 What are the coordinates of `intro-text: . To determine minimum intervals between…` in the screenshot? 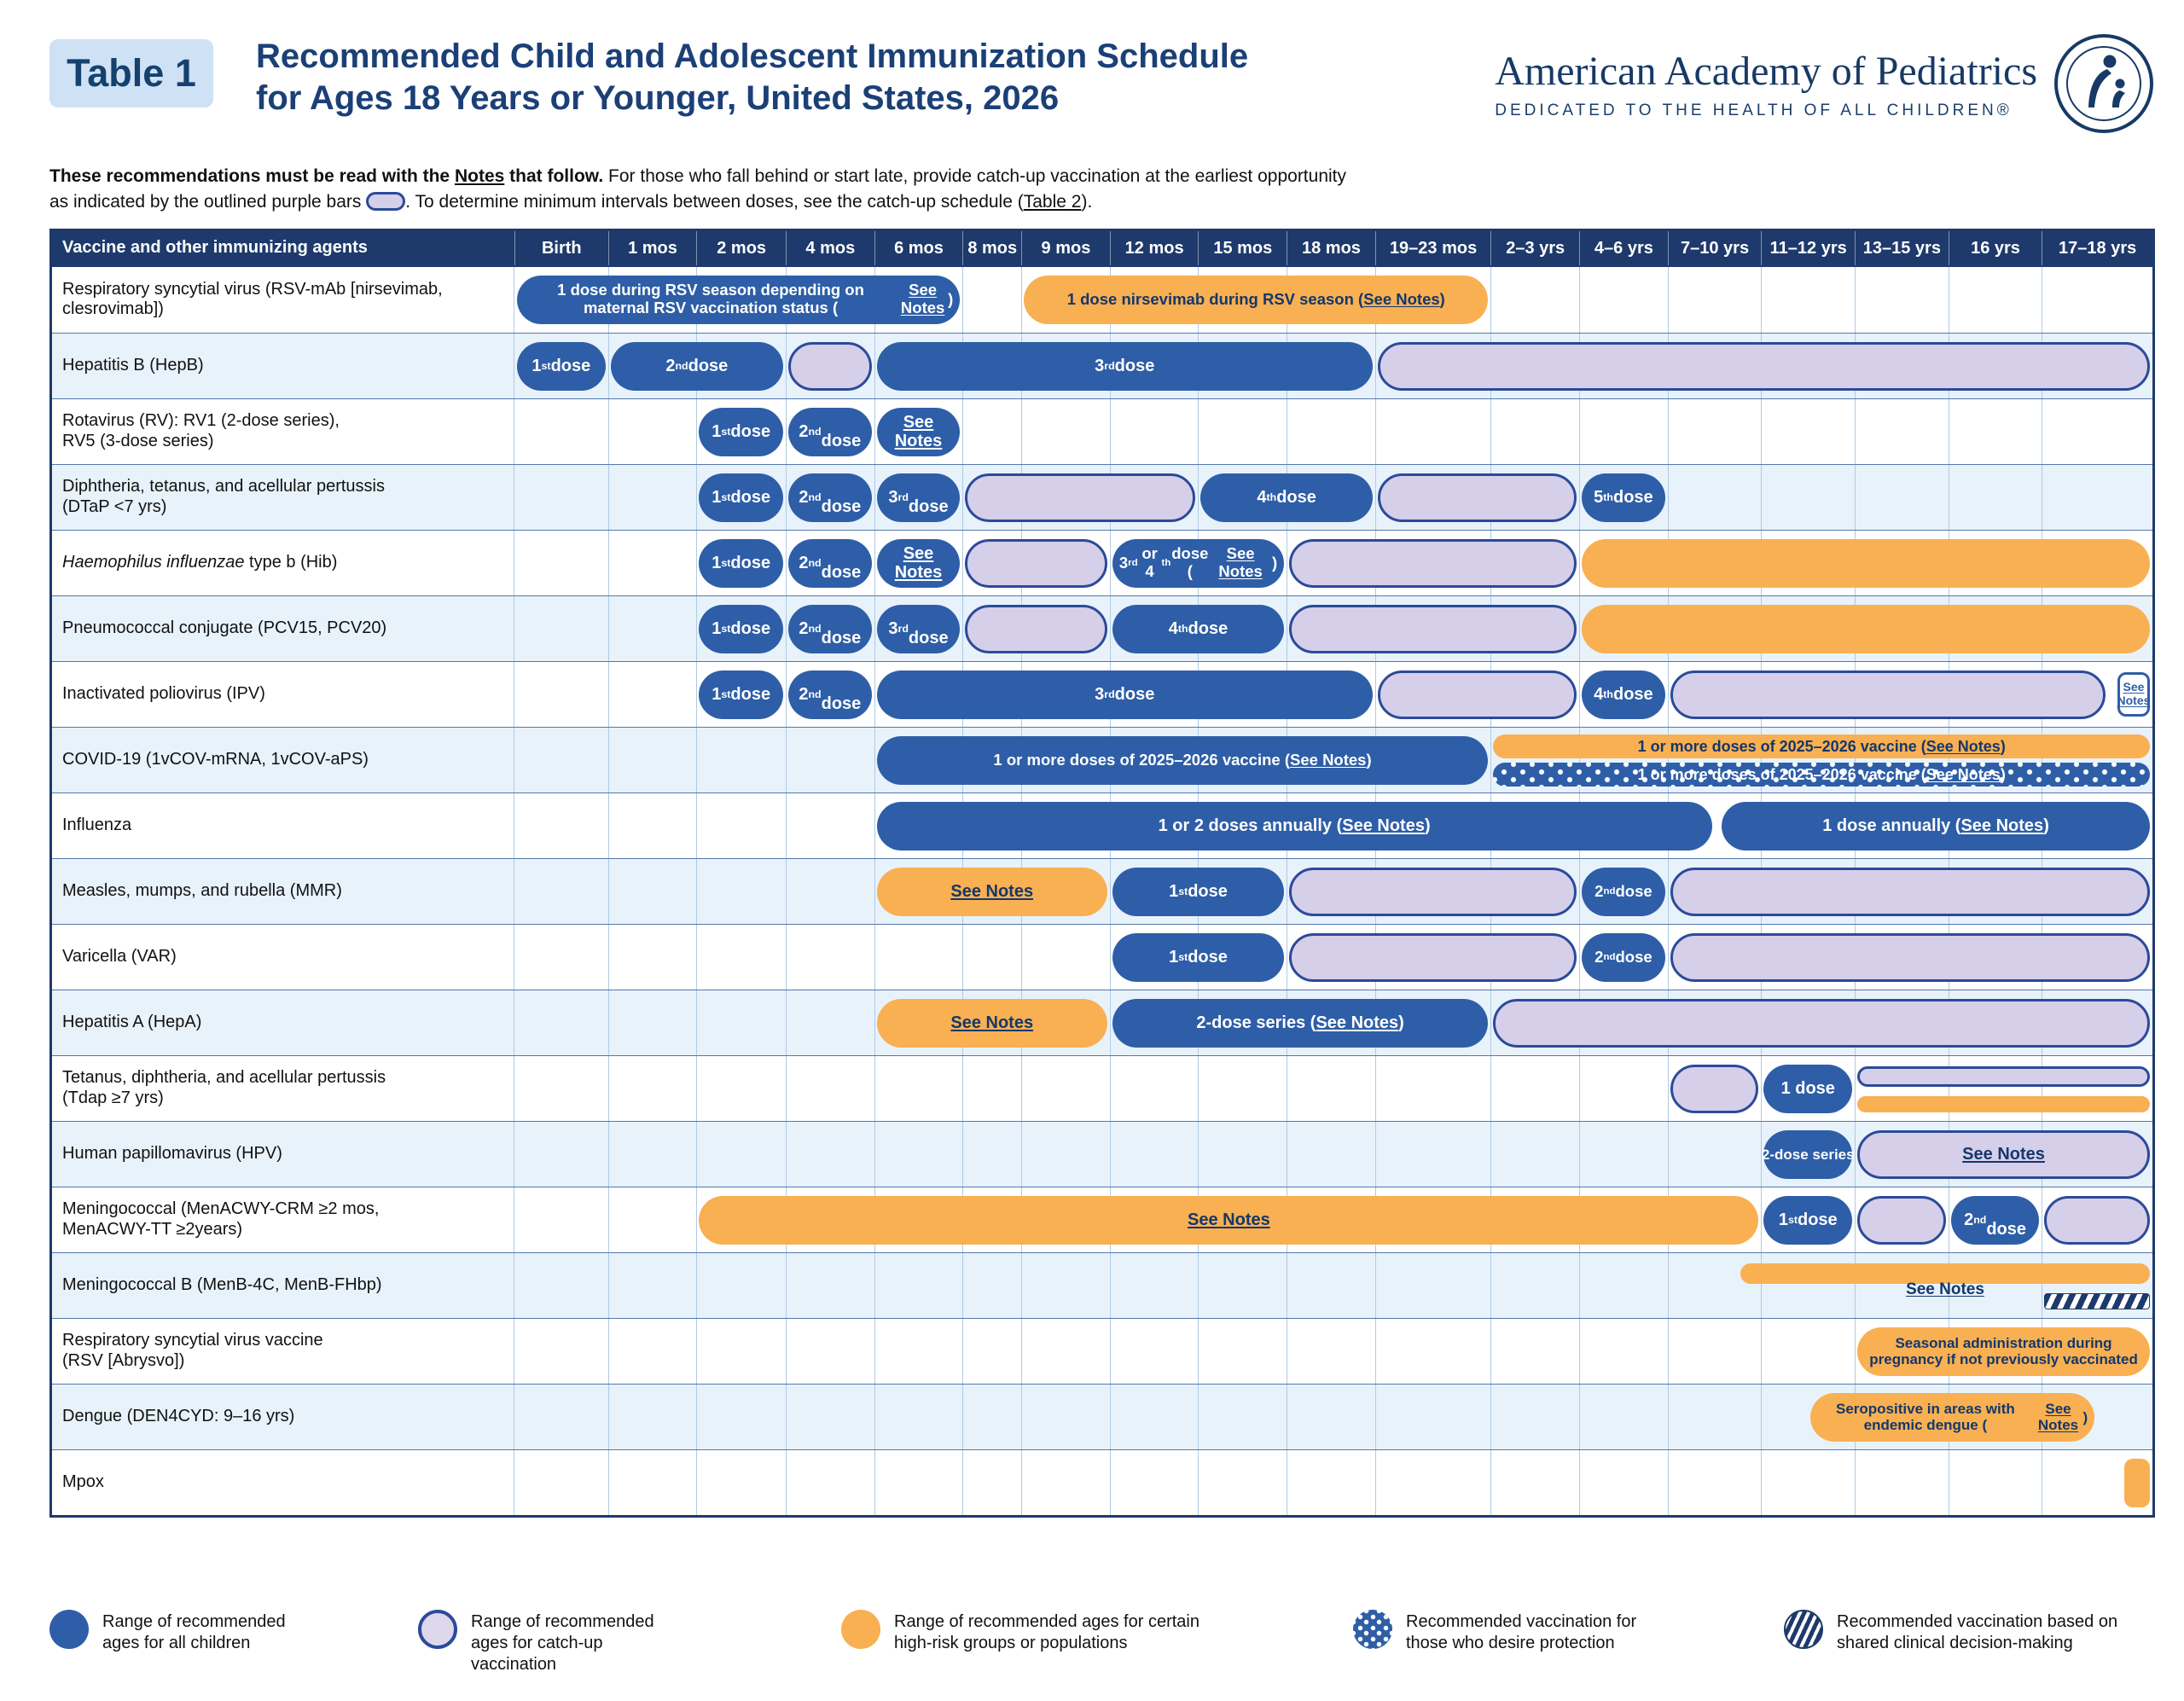 It's located at (715, 201).